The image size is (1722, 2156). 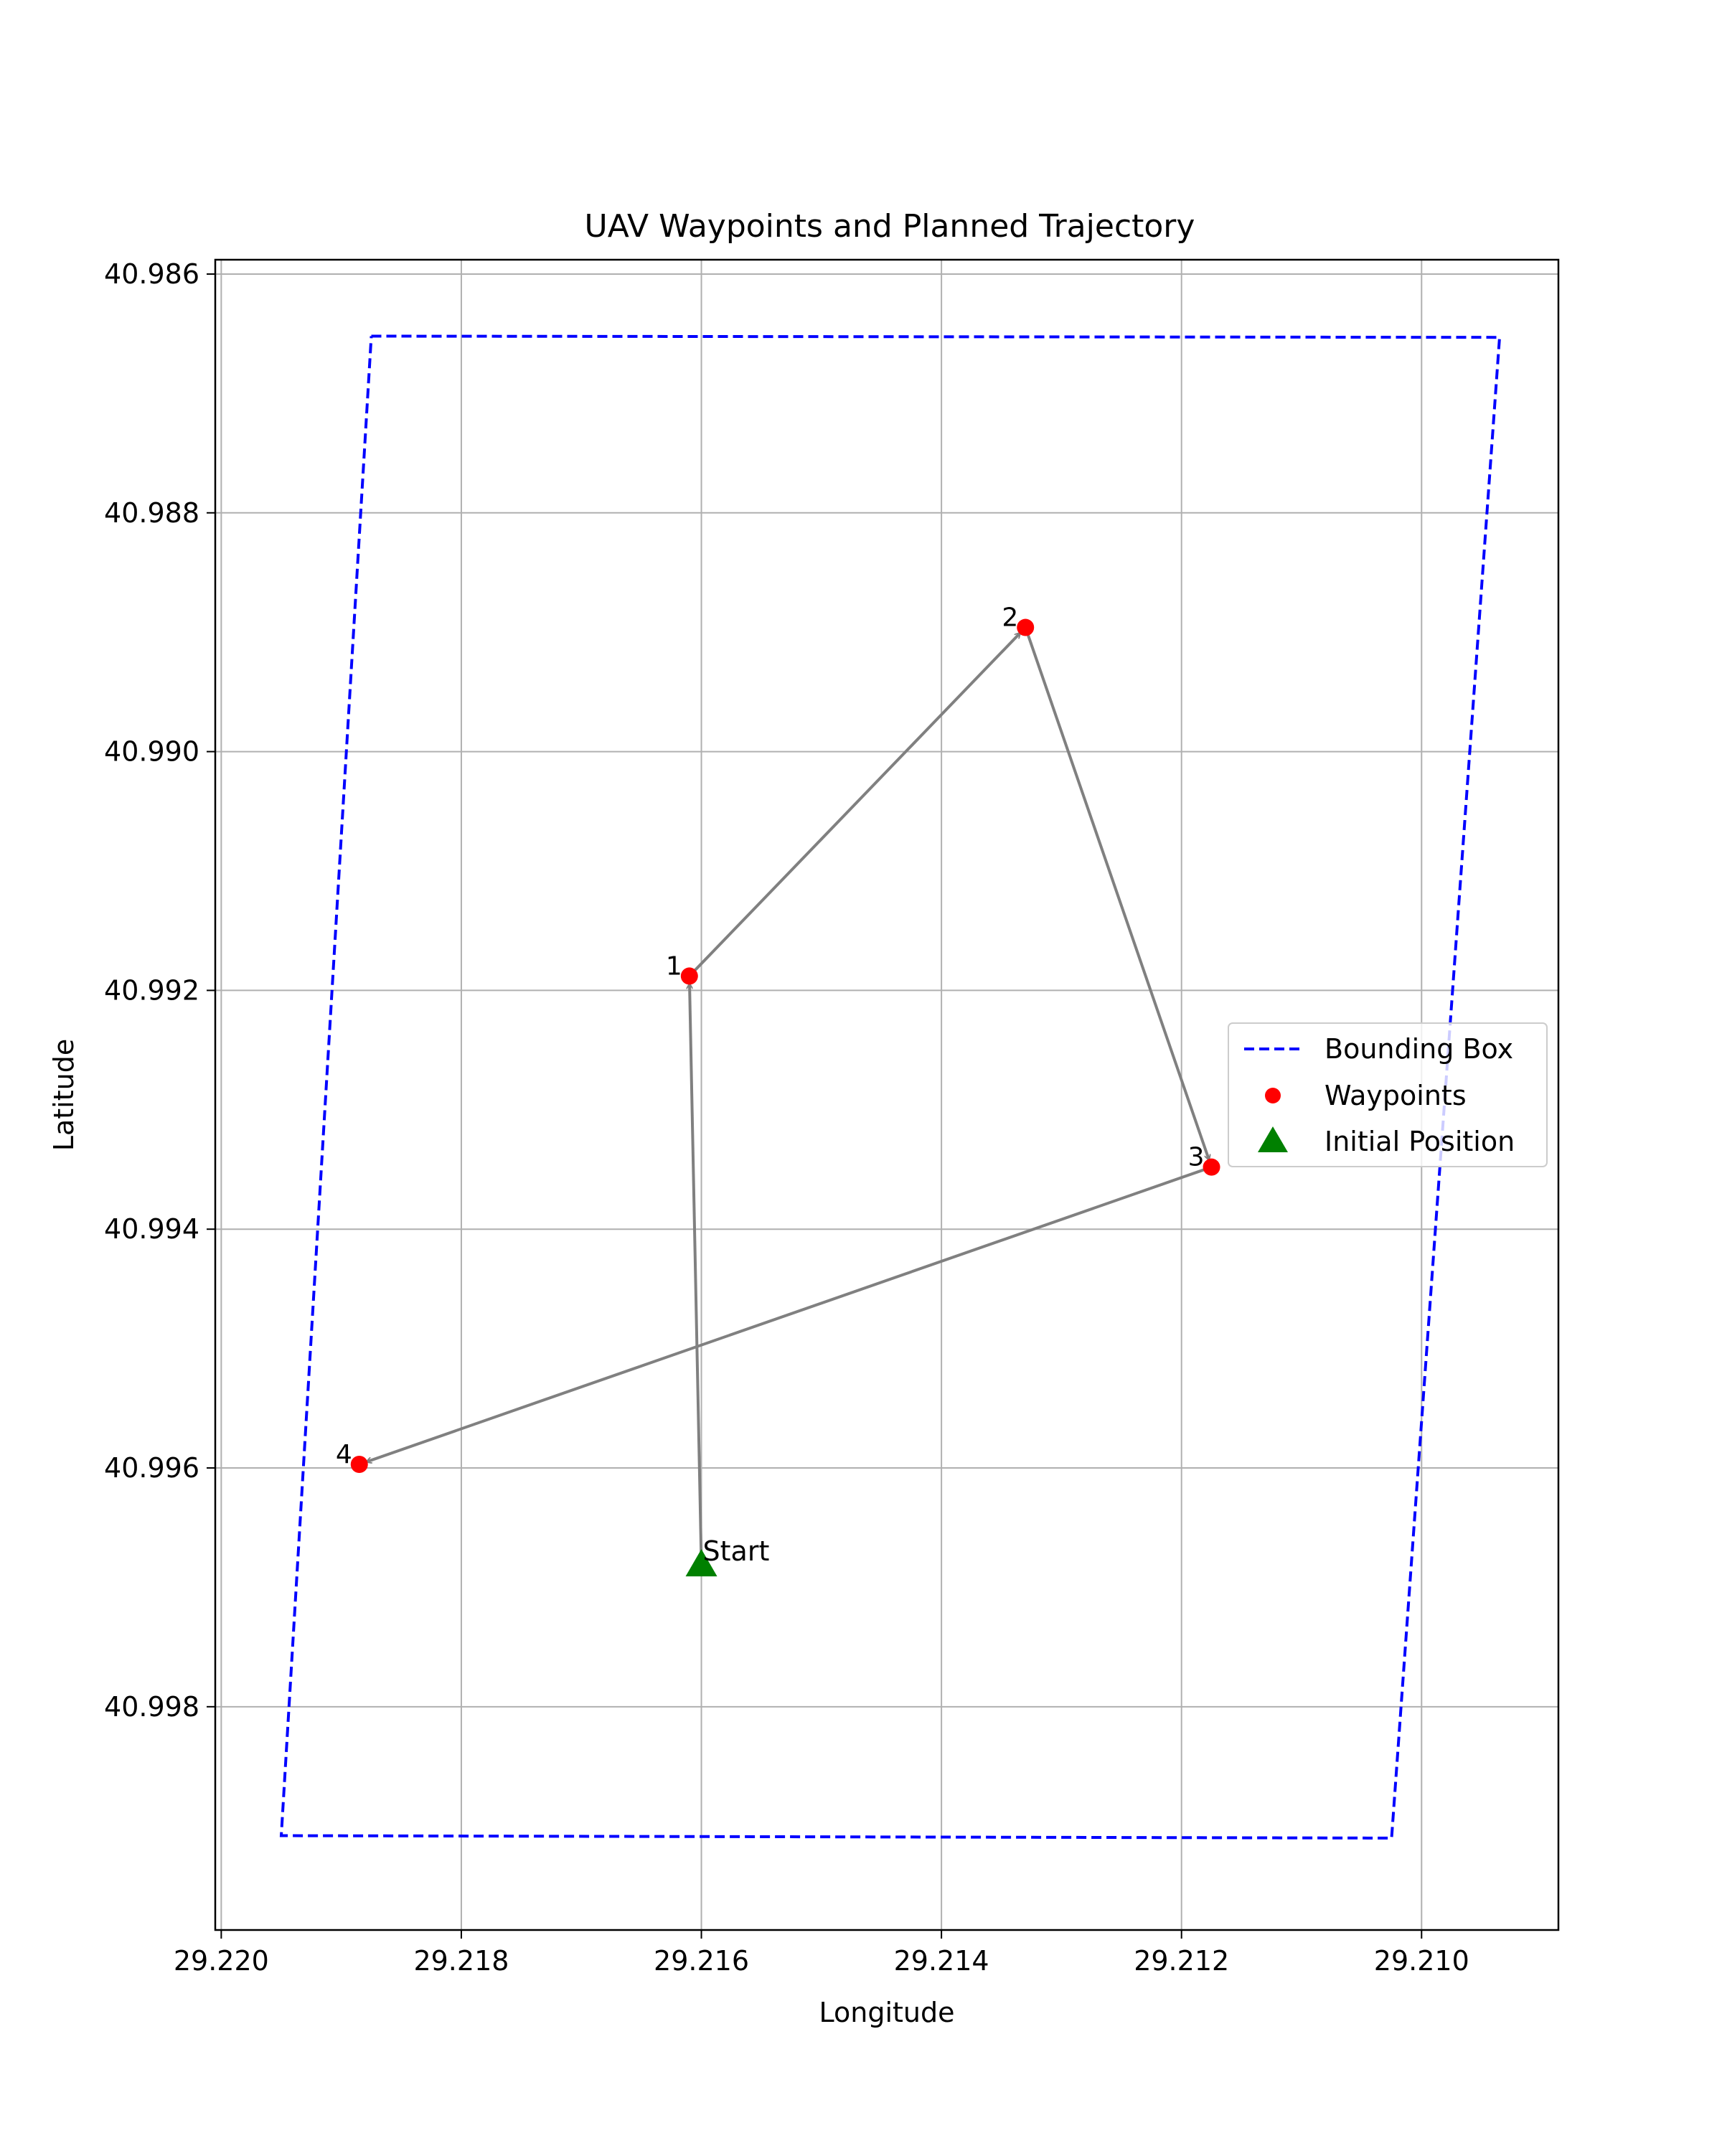 I want to click on x-axis-label: Longitude, so click(x=887, y=2012).